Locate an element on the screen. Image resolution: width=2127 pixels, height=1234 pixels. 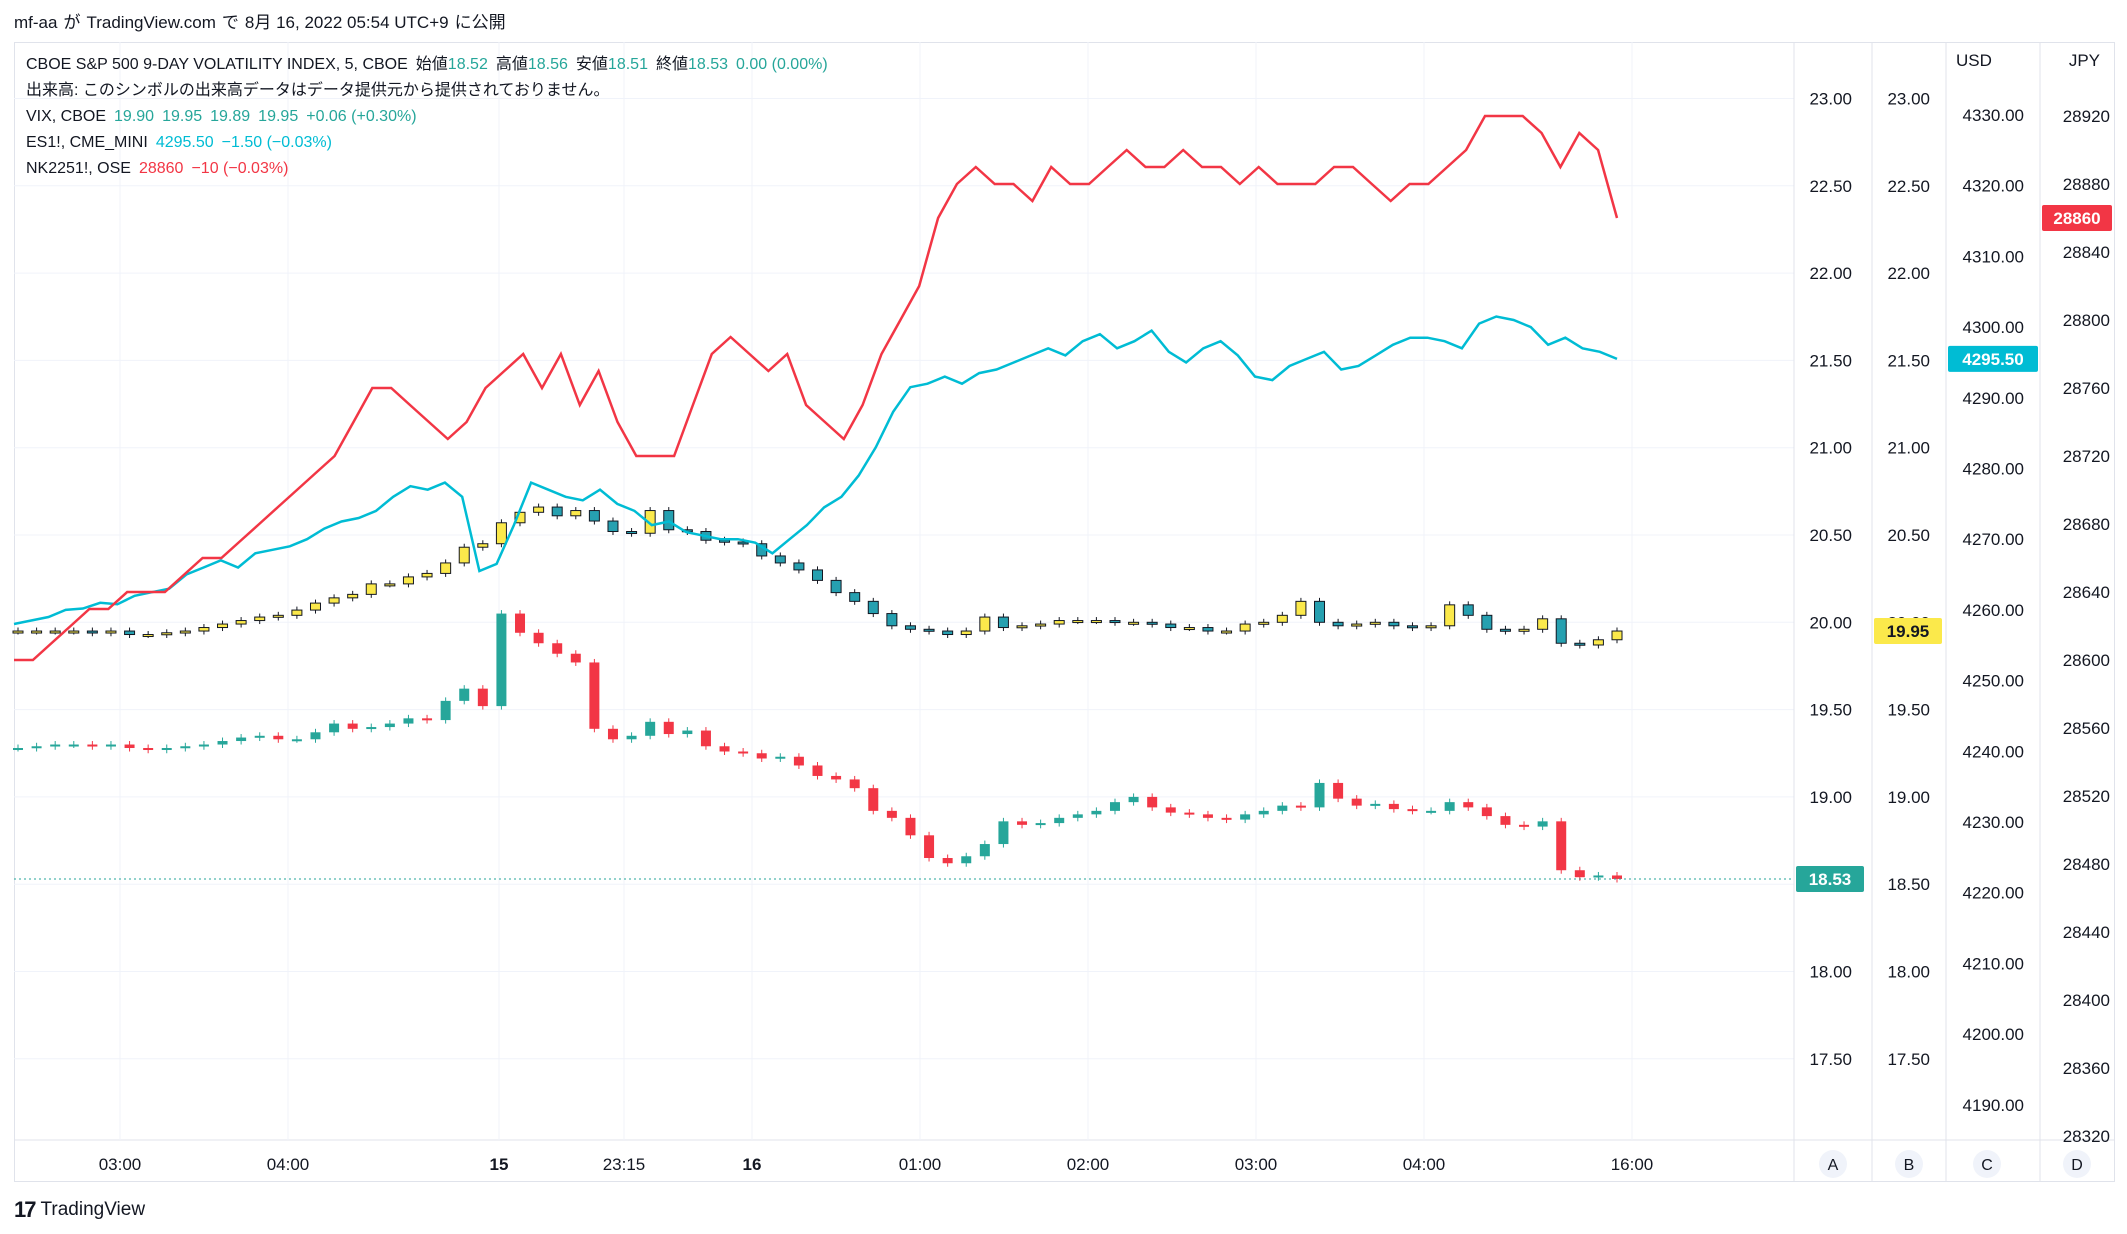
x-tick-label: 01:00 is located at coordinates (920, 1164).